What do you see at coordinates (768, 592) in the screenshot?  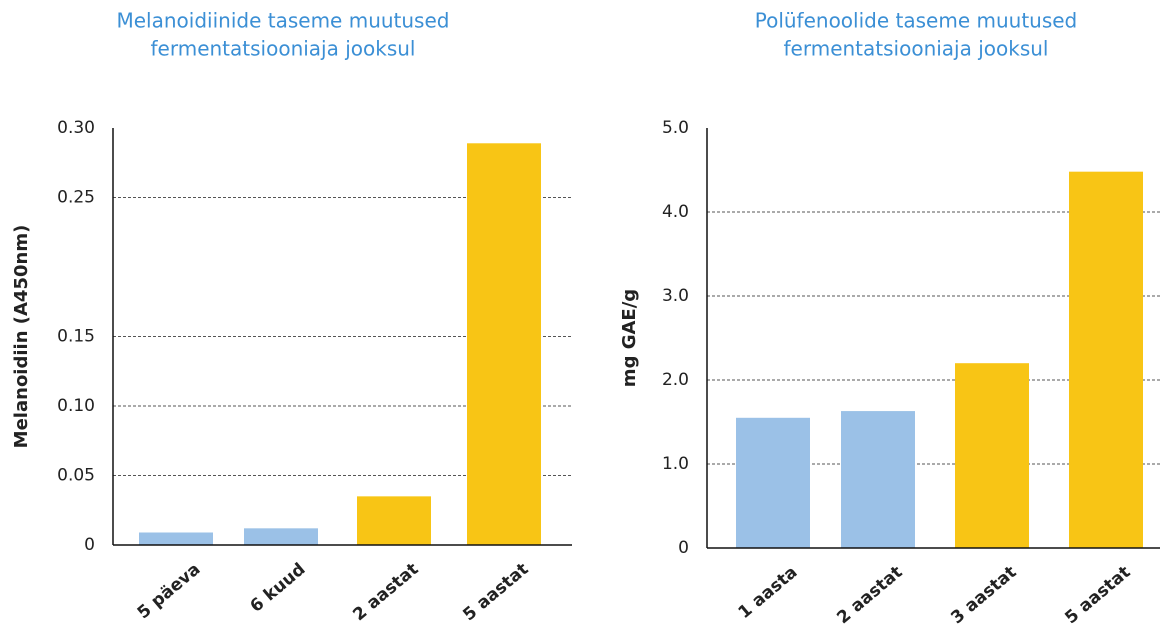 I see `x-tick-label: 1 aasta` at bounding box center [768, 592].